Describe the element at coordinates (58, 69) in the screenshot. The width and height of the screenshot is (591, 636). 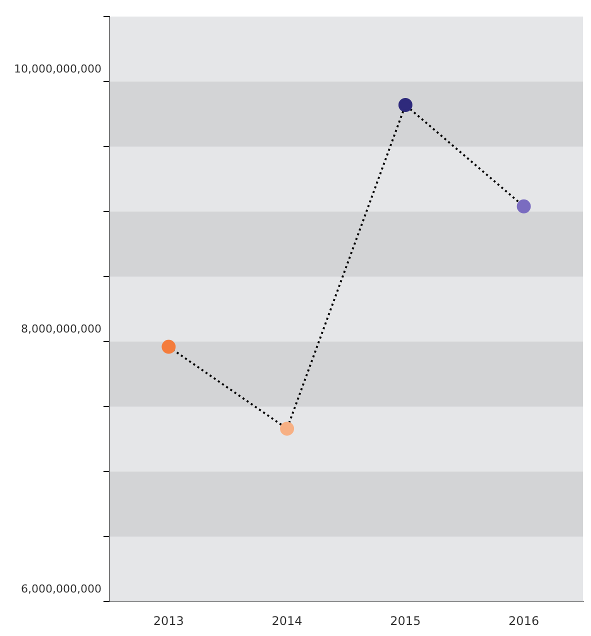
I see `y-tick-label: 10,000,000,000` at that location.